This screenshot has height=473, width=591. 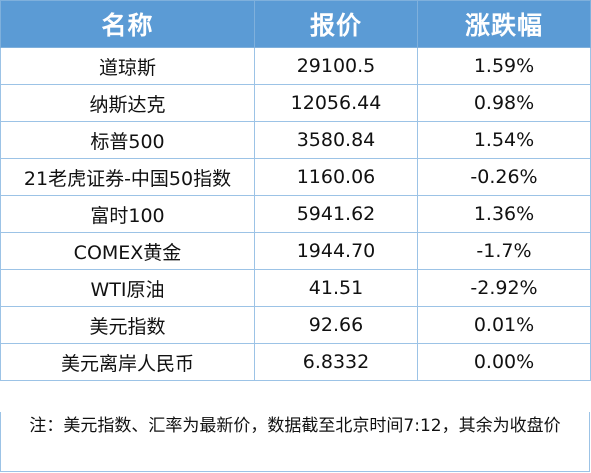 I want to click on table-row: 纳斯达克 12056.44 0.98%, so click(x=295, y=103).